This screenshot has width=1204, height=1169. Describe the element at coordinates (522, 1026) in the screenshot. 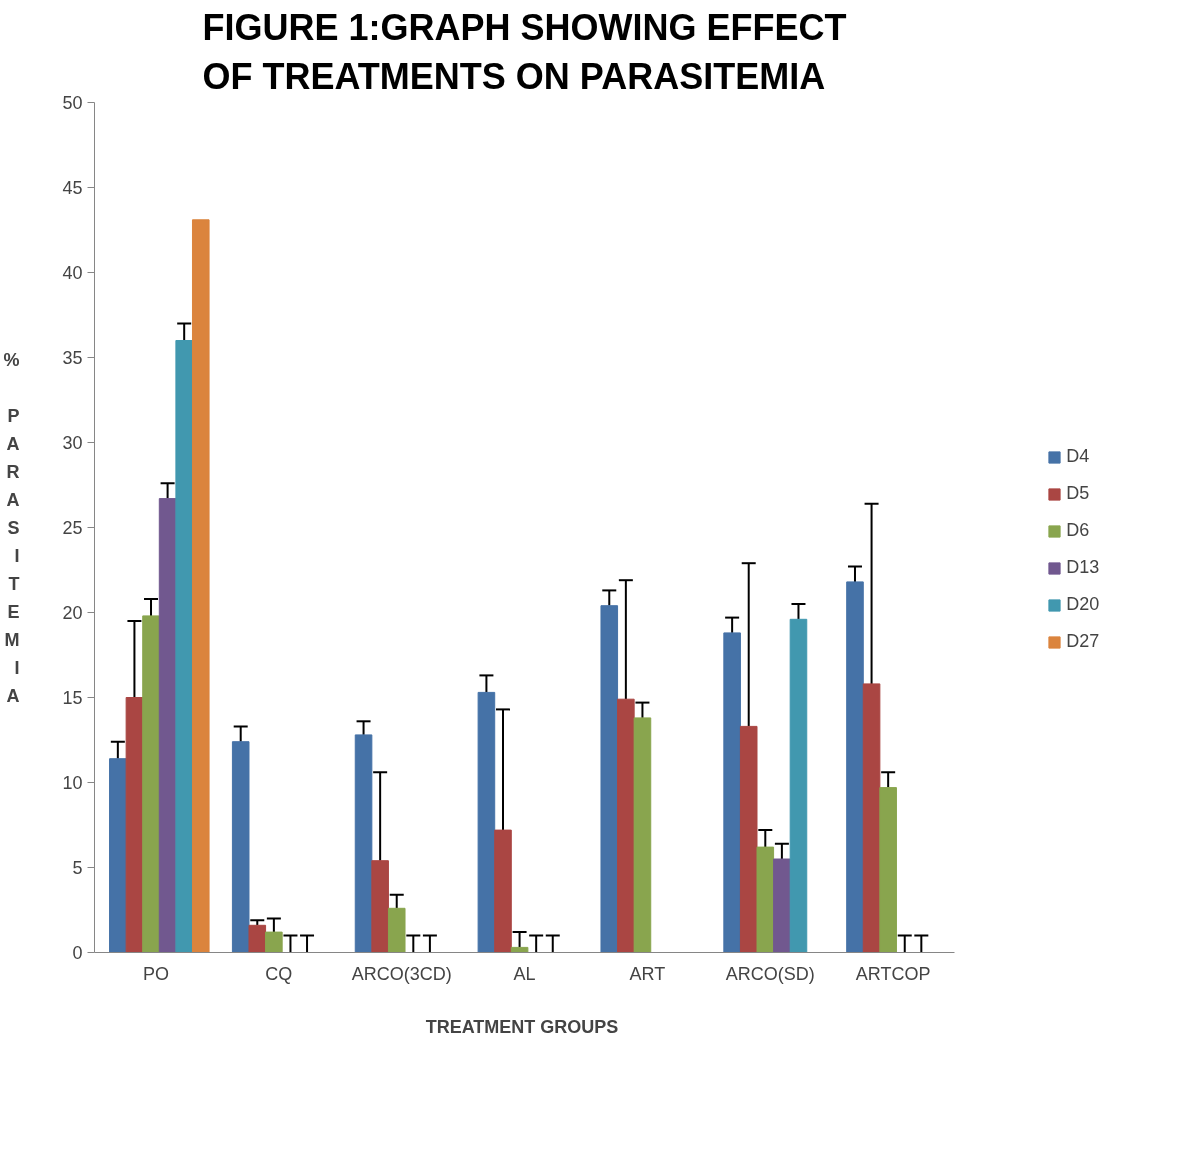

I see `x-axis-title: TREATMENT GROUPS` at that location.